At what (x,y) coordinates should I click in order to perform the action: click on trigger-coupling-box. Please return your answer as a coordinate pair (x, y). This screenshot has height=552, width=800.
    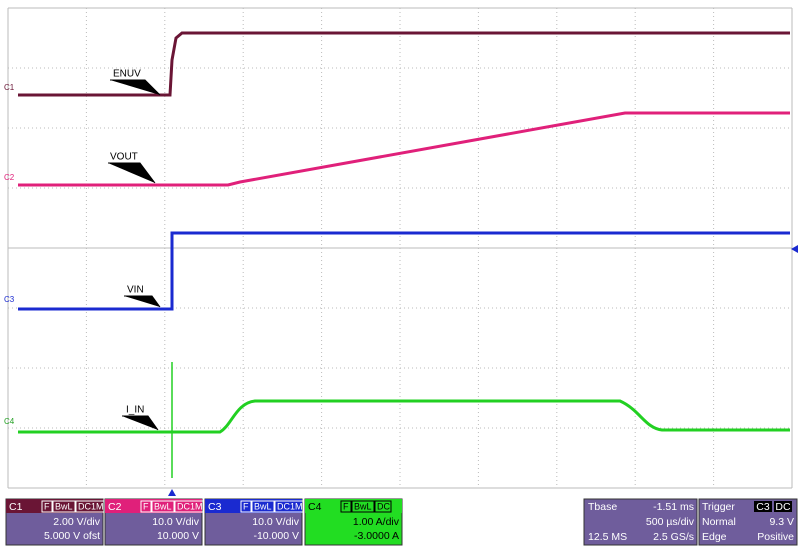
    Looking at the image, I should click on (783, 506).